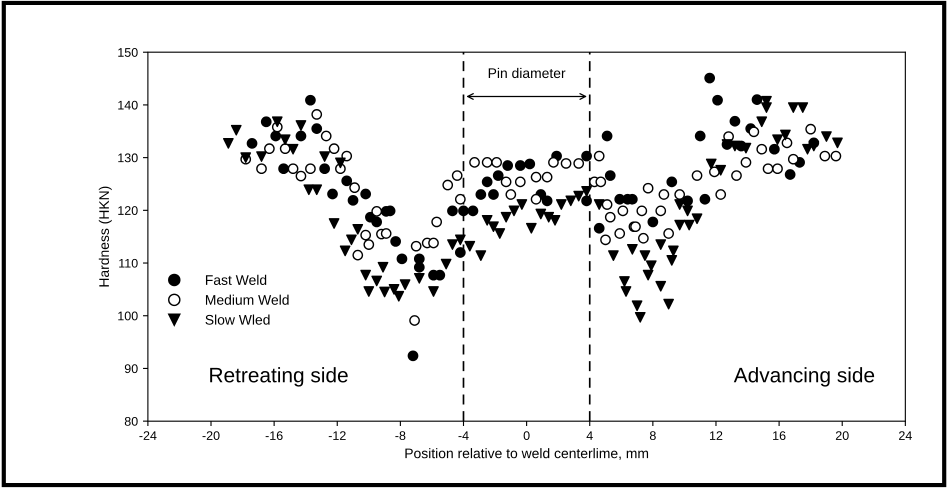  What do you see at coordinates (128, 52) in the screenshot?
I see `y-tick-label: 150` at bounding box center [128, 52].